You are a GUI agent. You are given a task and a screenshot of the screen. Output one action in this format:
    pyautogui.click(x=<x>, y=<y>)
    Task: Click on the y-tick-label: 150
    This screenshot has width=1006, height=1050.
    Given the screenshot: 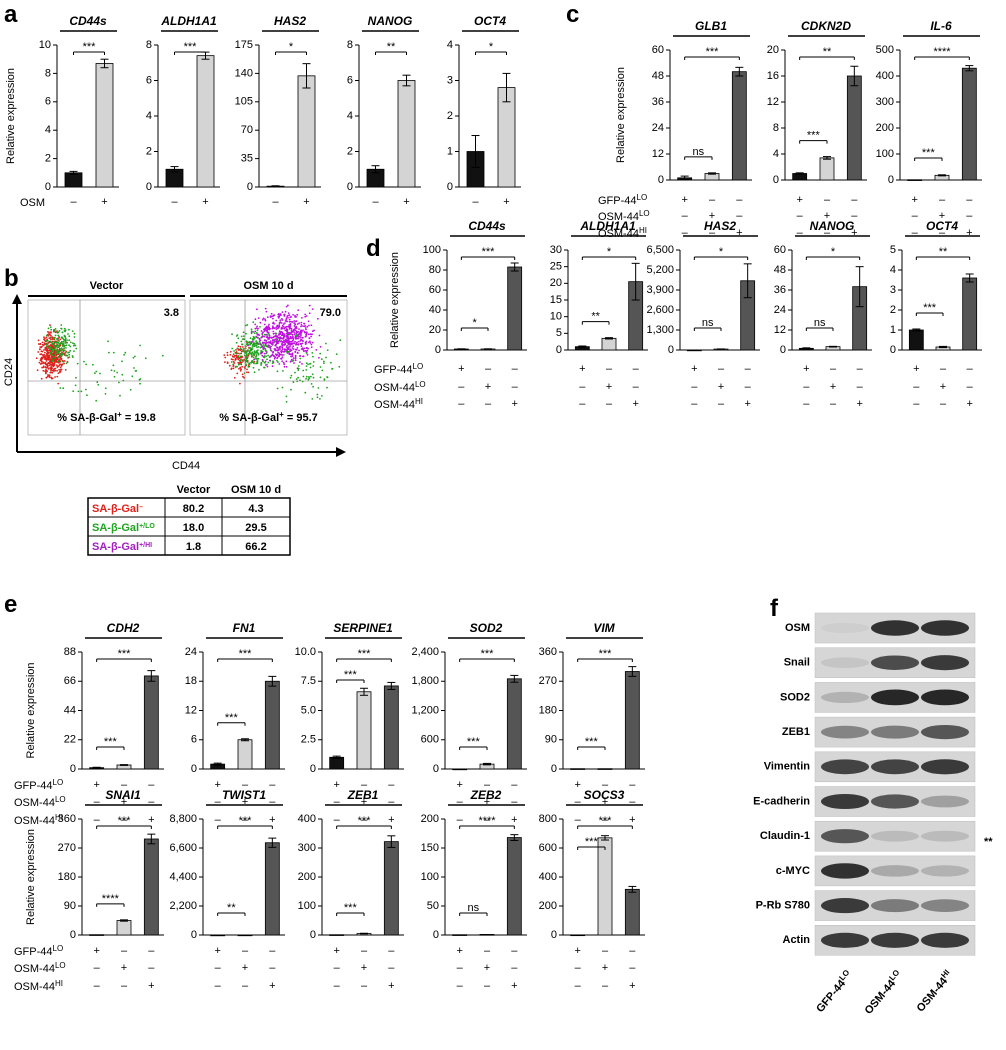 What is the action you would take?
    pyautogui.click(x=430, y=848)
    